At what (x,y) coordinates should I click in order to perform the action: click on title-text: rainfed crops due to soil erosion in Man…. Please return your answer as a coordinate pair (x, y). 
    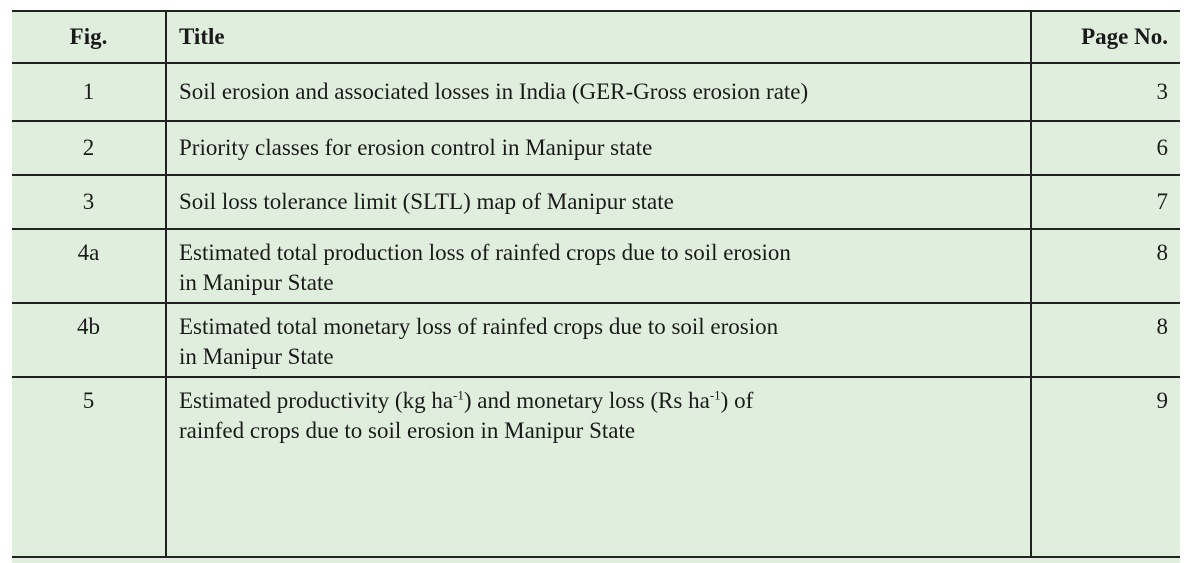
    Looking at the image, I should click on (407, 430).